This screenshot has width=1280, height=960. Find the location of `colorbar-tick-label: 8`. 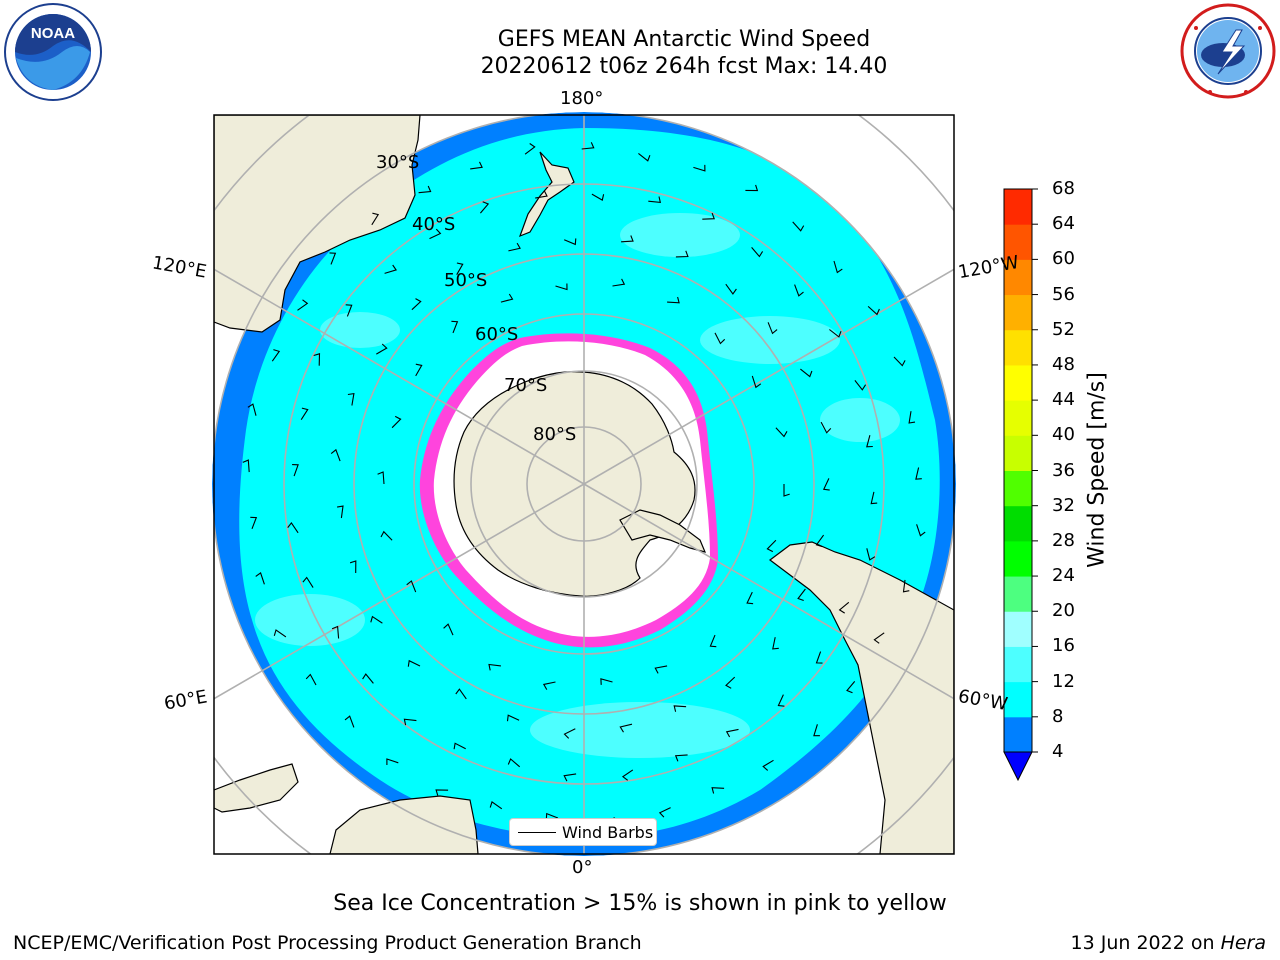

colorbar-tick-label: 8 is located at coordinates (1058, 716).